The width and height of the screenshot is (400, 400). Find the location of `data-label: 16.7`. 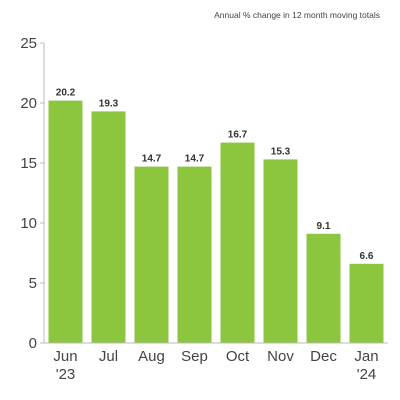

data-label: 16.7 is located at coordinates (238, 135).